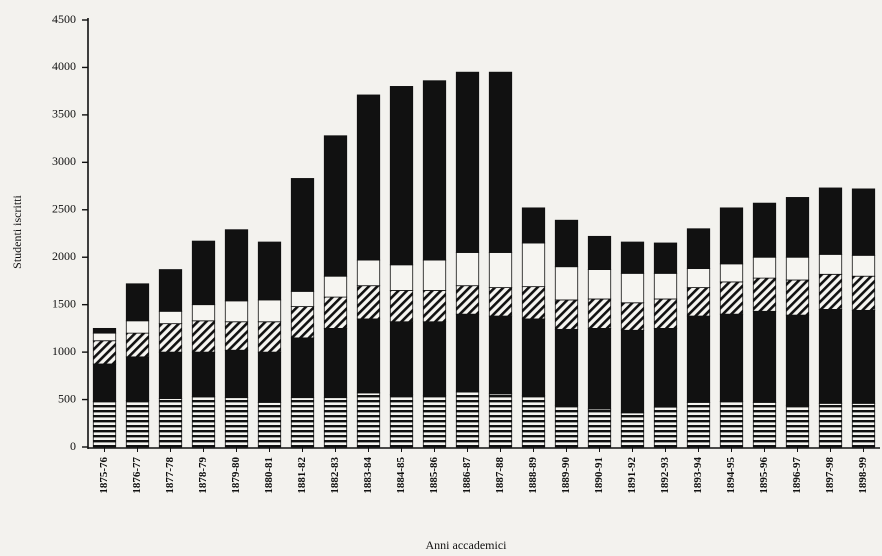 This screenshot has width=882, height=556. I want to click on y-tick-label: 3500, so click(64, 114).